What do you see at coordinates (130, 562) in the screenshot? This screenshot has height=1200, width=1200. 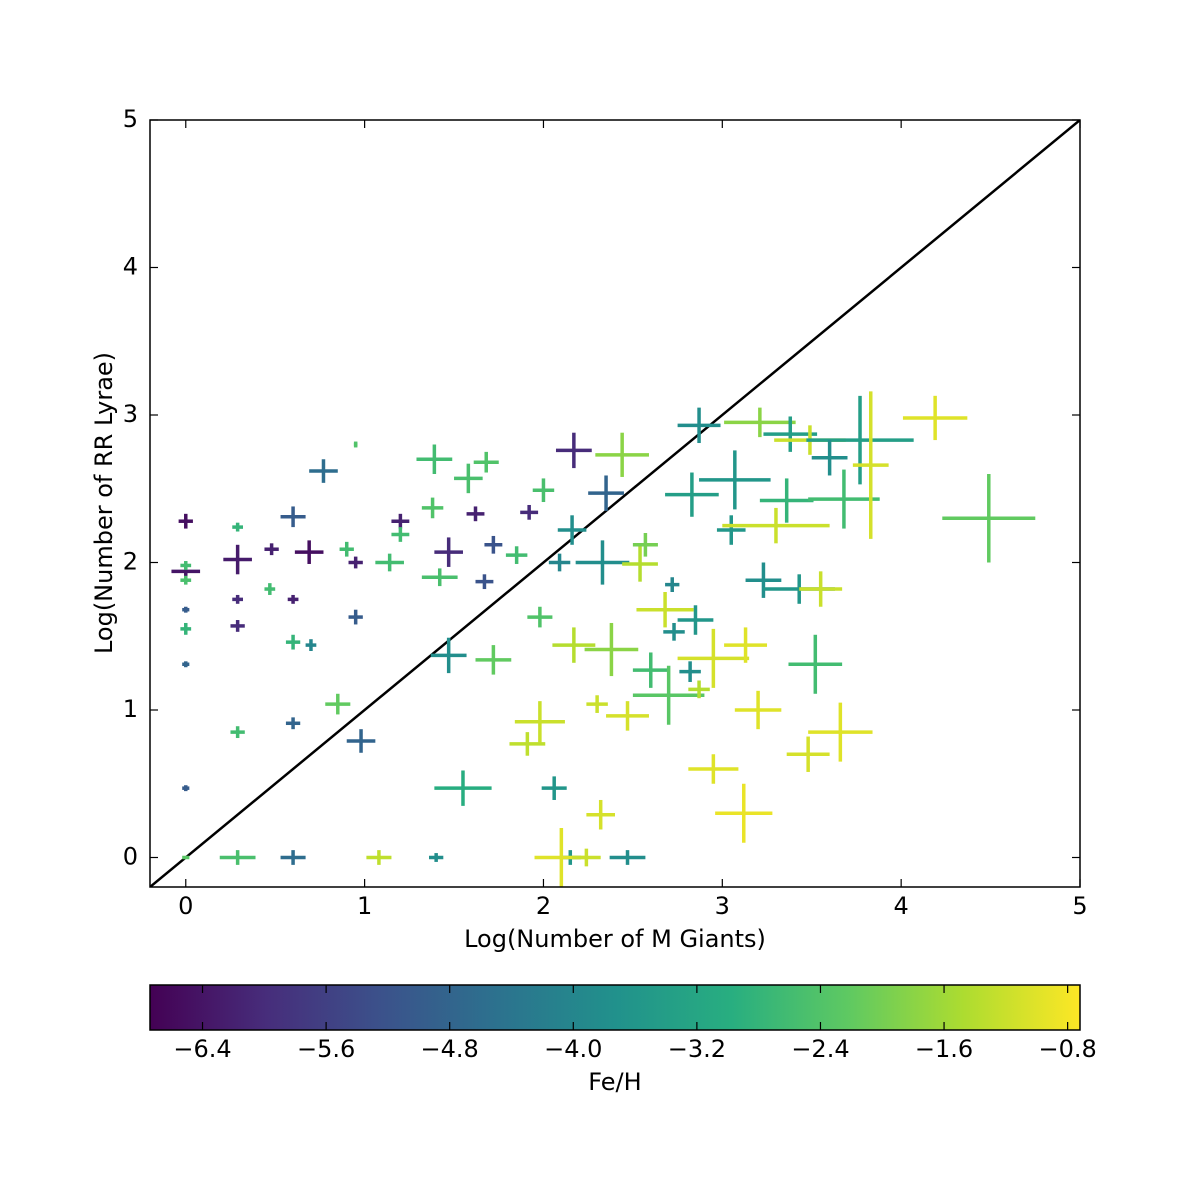 I see `y-tick-label: 2` at bounding box center [130, 562].